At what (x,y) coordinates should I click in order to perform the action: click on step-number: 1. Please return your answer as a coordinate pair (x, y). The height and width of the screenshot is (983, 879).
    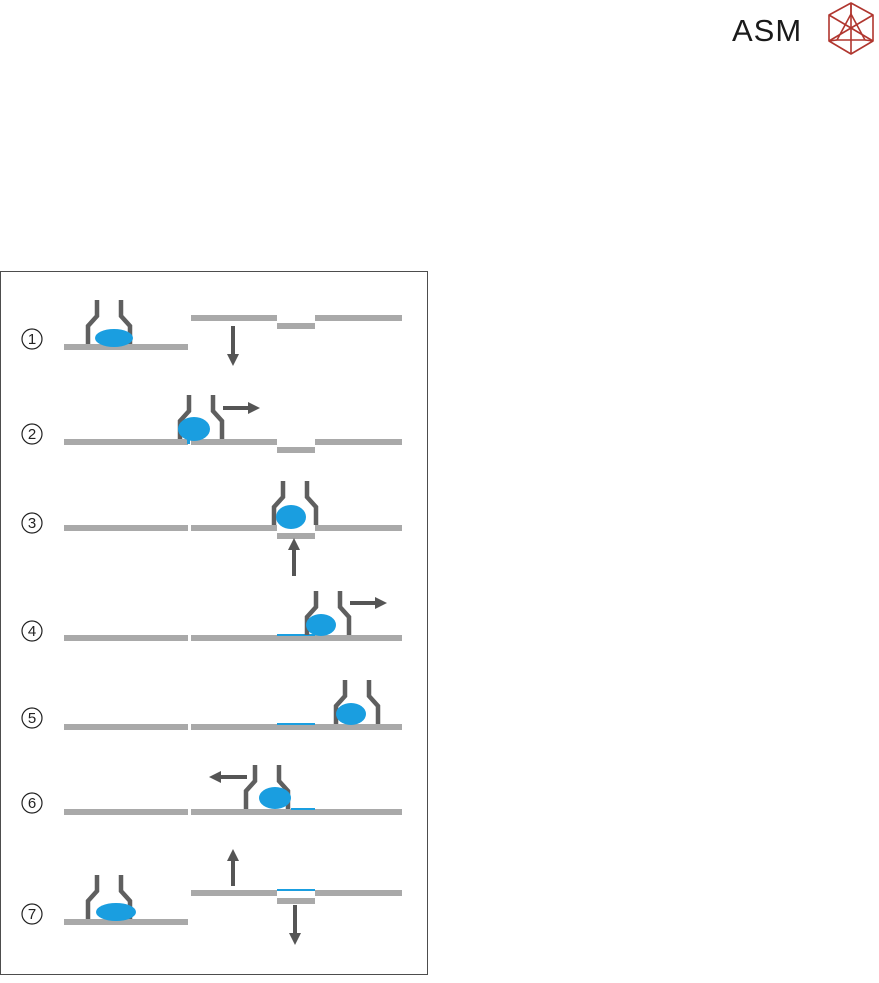
    Looking at the image, I should click on (32, 339).